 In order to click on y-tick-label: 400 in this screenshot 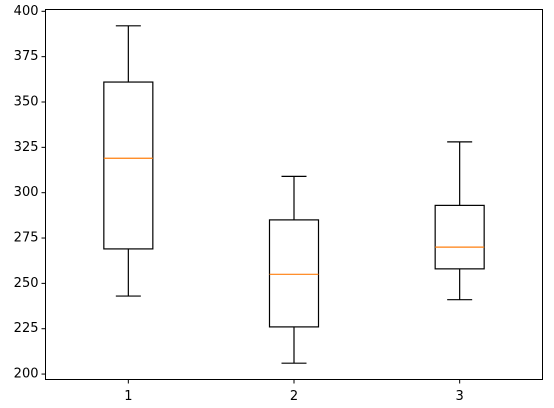, I will do `click(26, 11)`.